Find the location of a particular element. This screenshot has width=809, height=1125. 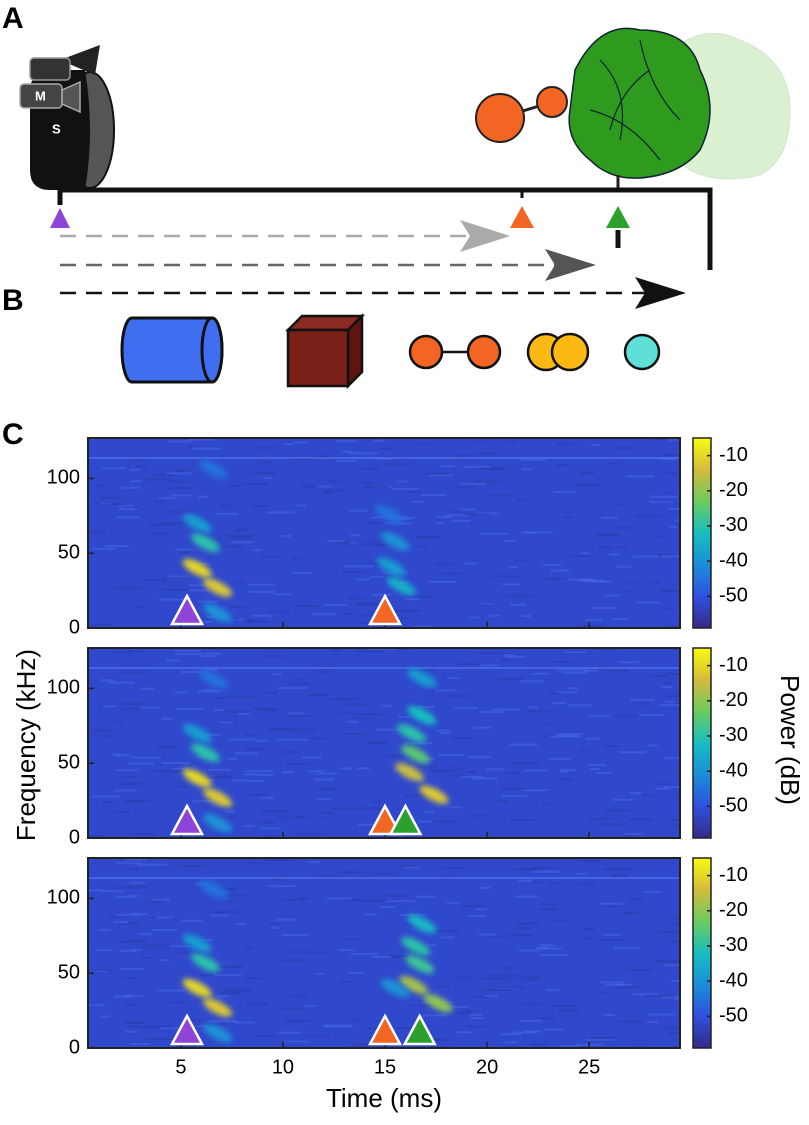

double-sphere is located at coordinates (558, 352).